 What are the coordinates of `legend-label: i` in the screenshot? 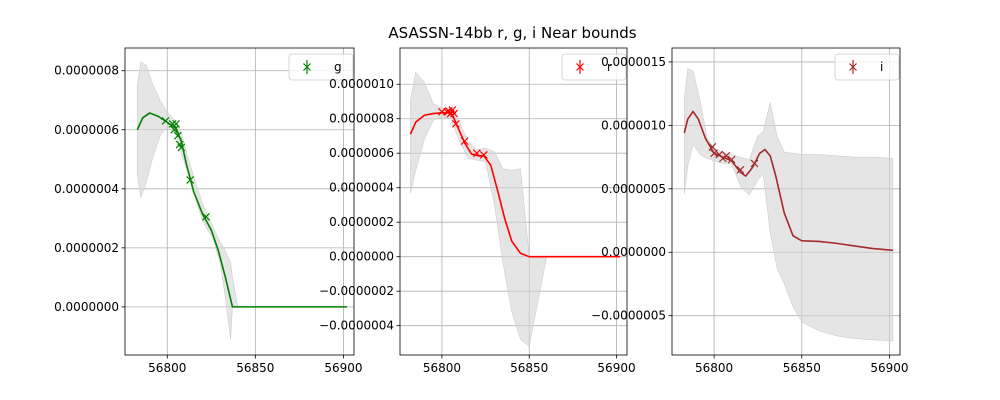 It's located at (881, 67).